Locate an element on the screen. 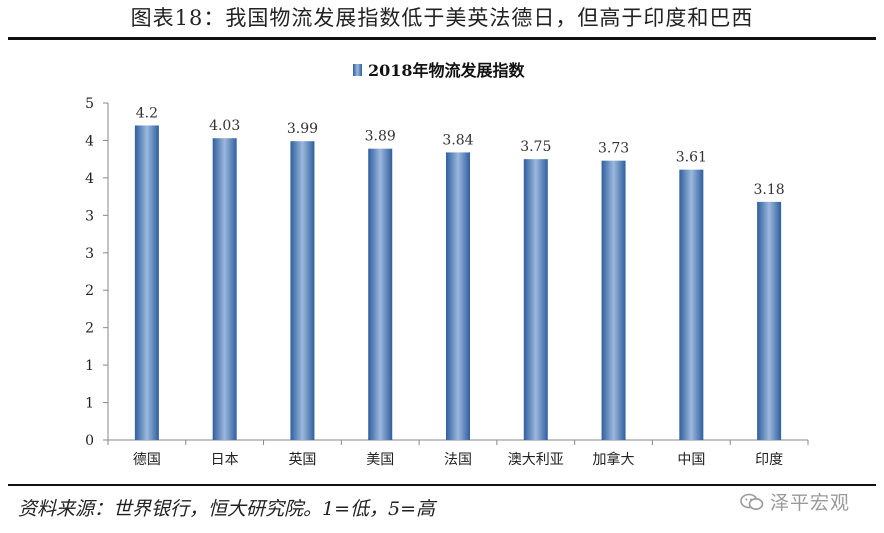  figure-title: 图表18：我国物流发展指数低于美英法德日，但高于印度和巴西 is located at coordinates (442, 18).